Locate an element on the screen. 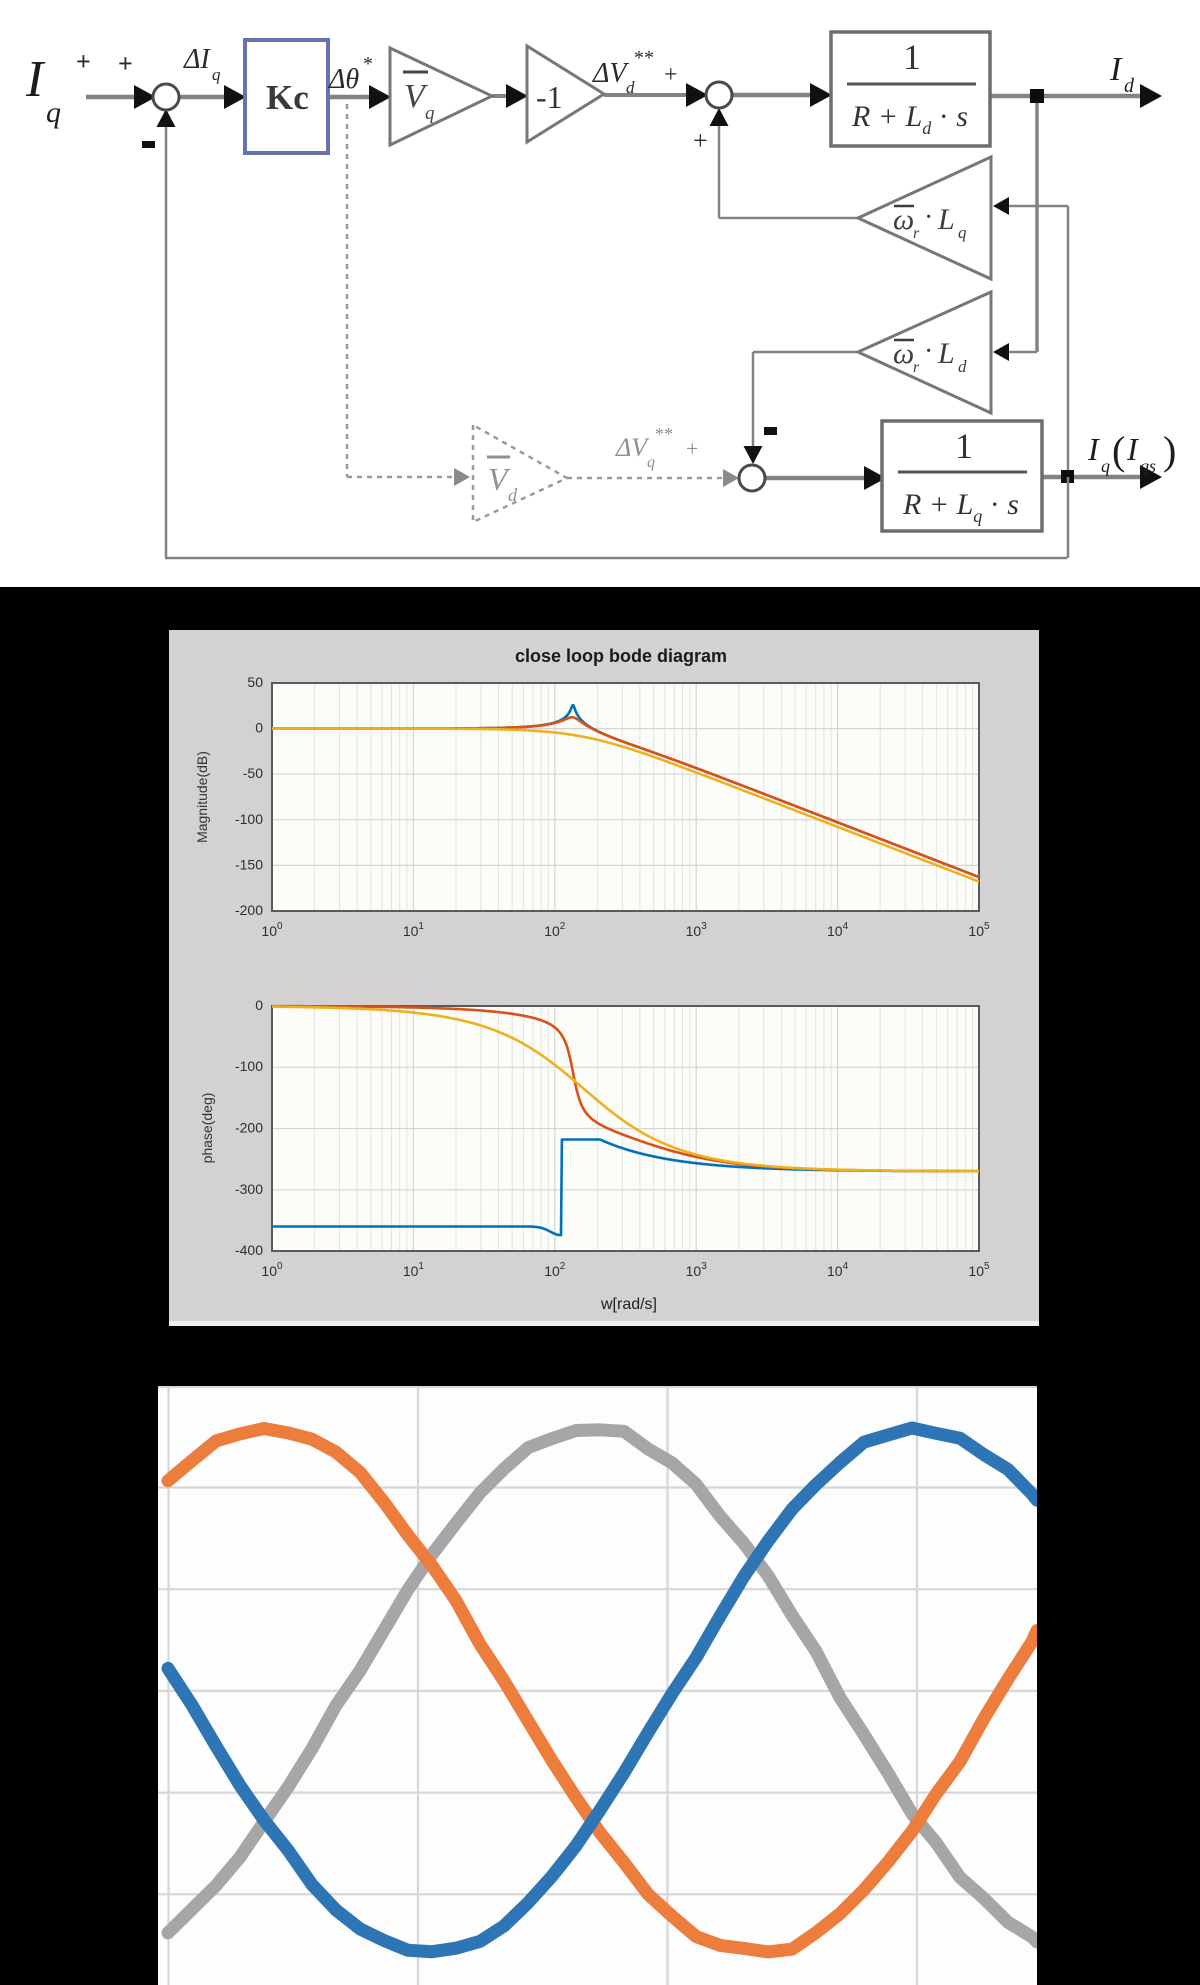 The height and width of the screenshot is (1985, 1200). svg-text: R + Lq · s is located at coordinates (960, 507).